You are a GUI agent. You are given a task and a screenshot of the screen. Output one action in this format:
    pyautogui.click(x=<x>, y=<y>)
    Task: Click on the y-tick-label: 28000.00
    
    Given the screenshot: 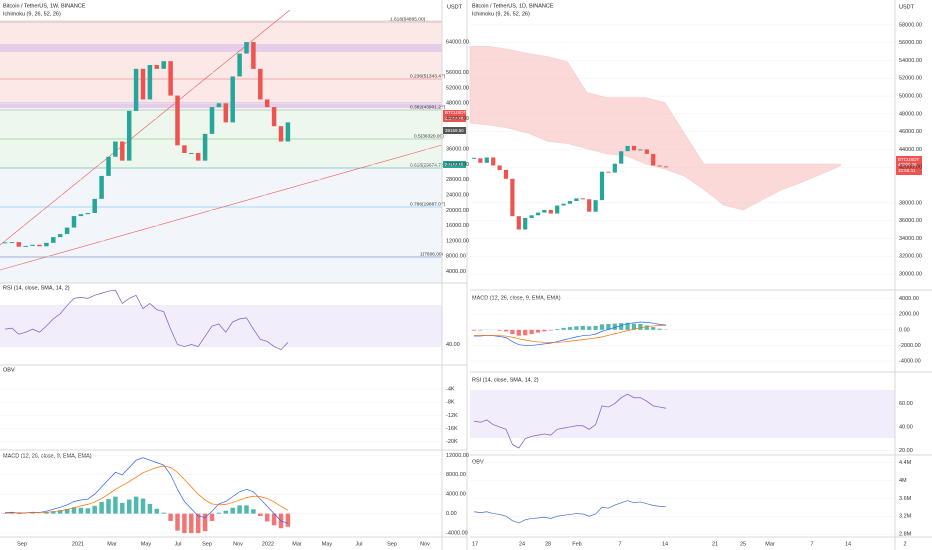 What is the action you would take?
    pyautogui.click(x=457, y=180)
    